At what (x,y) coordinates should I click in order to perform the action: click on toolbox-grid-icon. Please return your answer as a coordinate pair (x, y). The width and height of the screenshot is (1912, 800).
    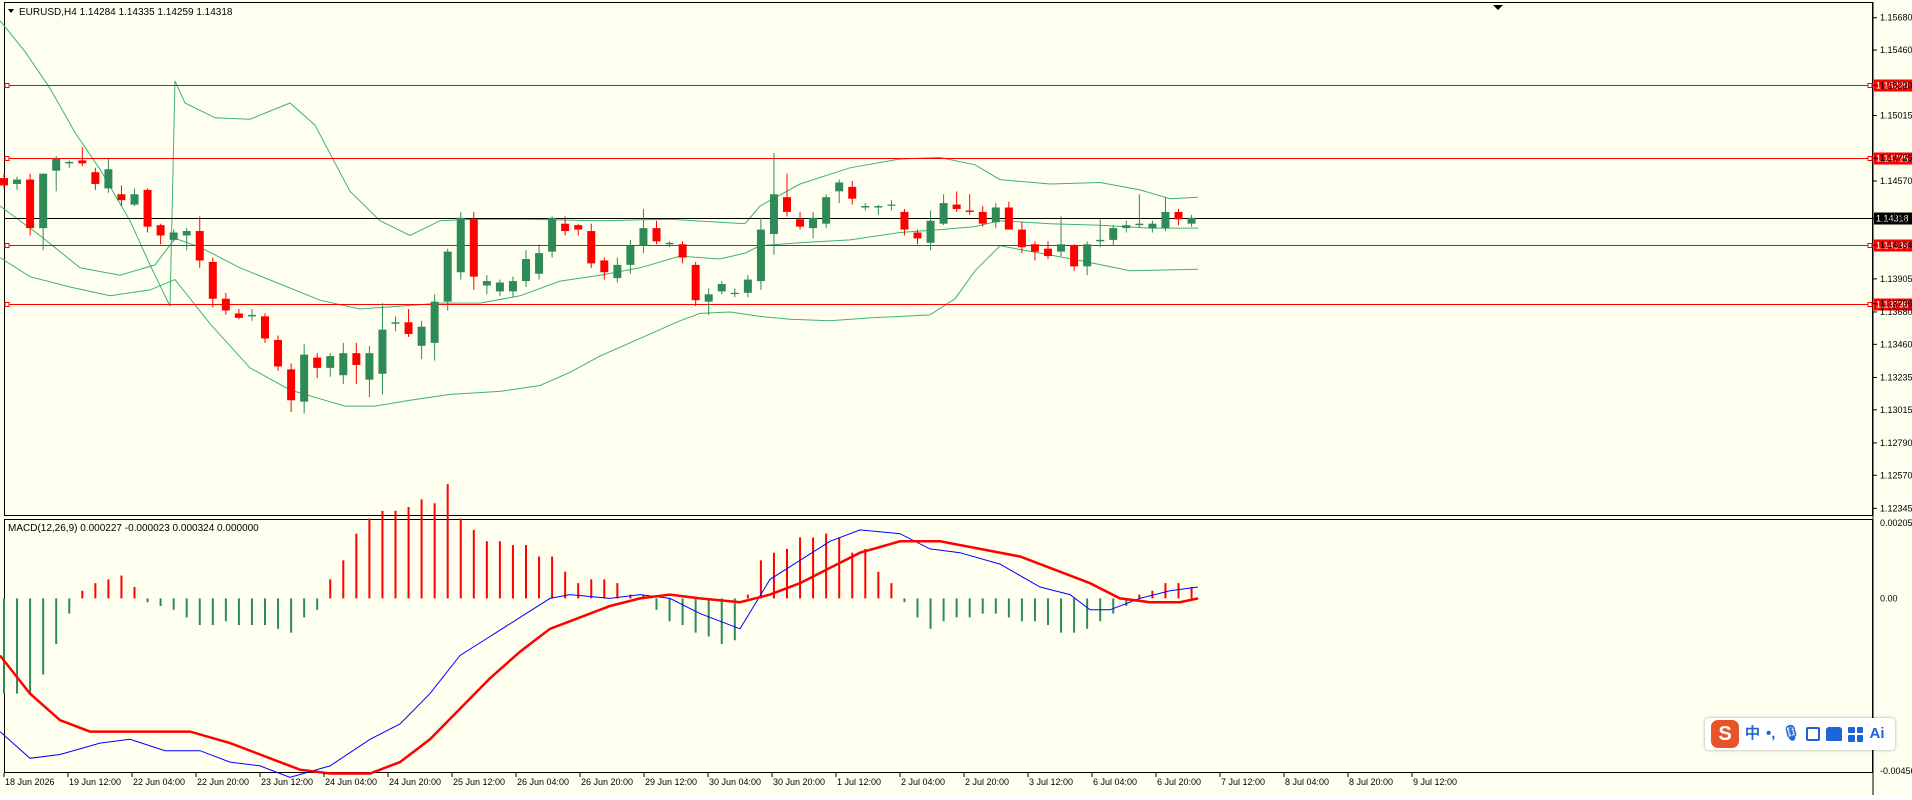
    Looking at the image, I should click on (1856, 734).